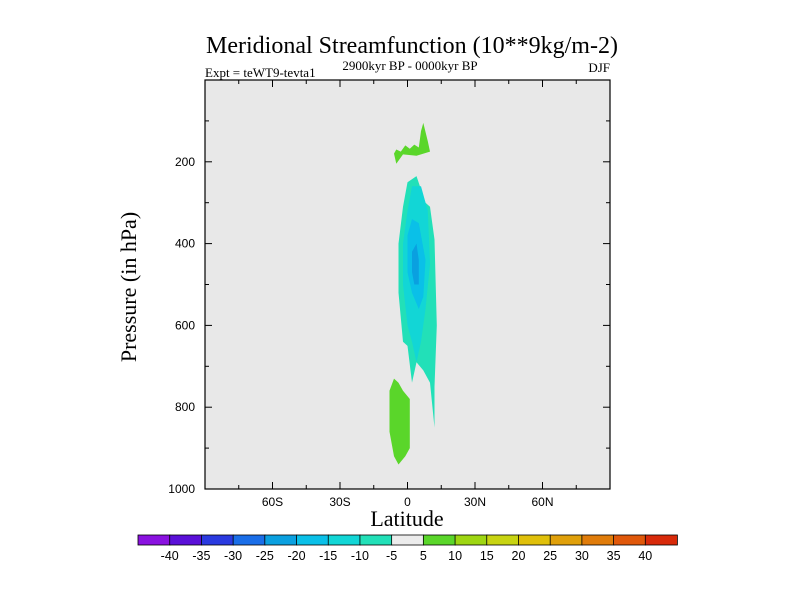 Image resolution: width=800 pixels, height=600 pixels. What do you see at coordinates (550, 556) in the screenshot?
I see `colorbar-label-12: 25` at bounding box center [550, 556].